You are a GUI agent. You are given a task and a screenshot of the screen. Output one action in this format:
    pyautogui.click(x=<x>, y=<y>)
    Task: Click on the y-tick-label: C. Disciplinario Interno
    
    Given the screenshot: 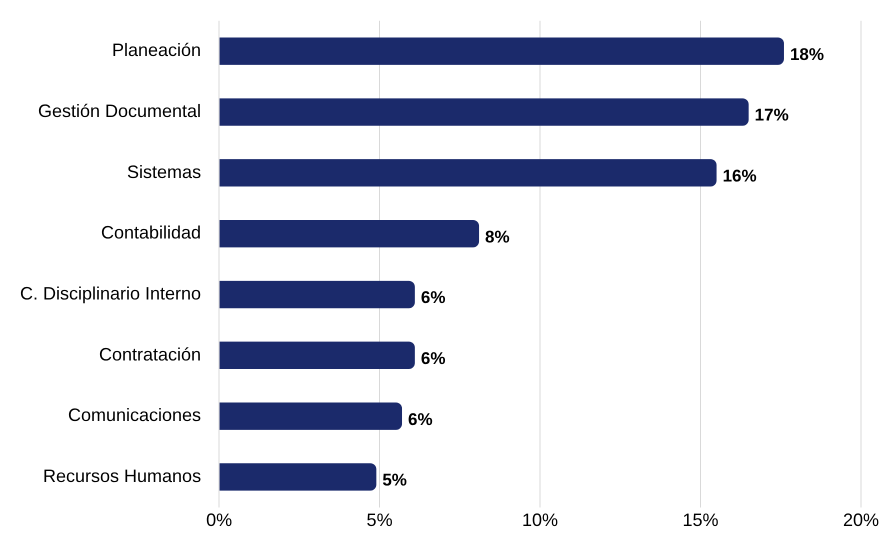 What is the action you would take?
    pyautogui.click(x=111, y=293)
    